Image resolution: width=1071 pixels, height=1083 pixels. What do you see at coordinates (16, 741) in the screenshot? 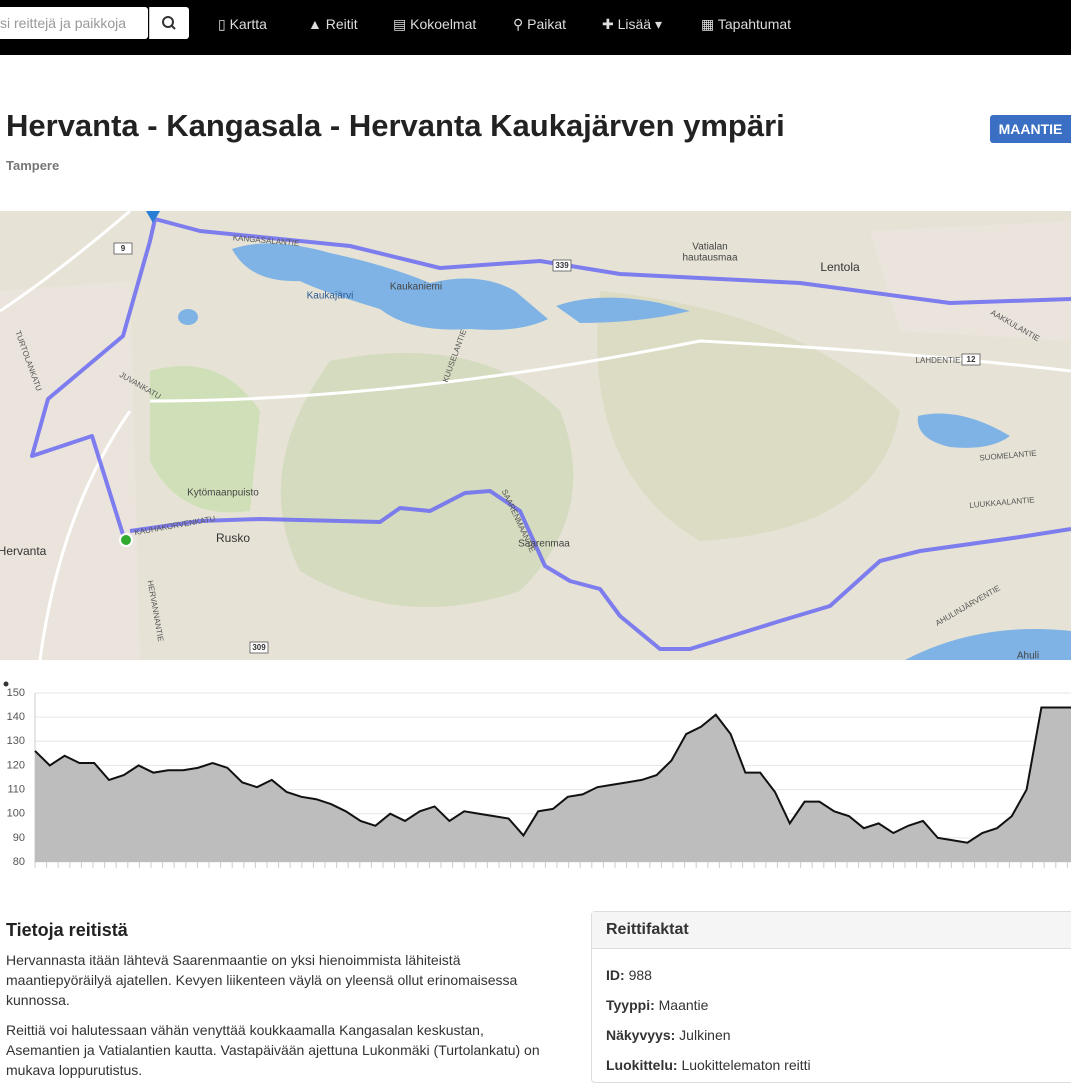
I see `y-tick-label: 130` at bounding box center [16, 741].